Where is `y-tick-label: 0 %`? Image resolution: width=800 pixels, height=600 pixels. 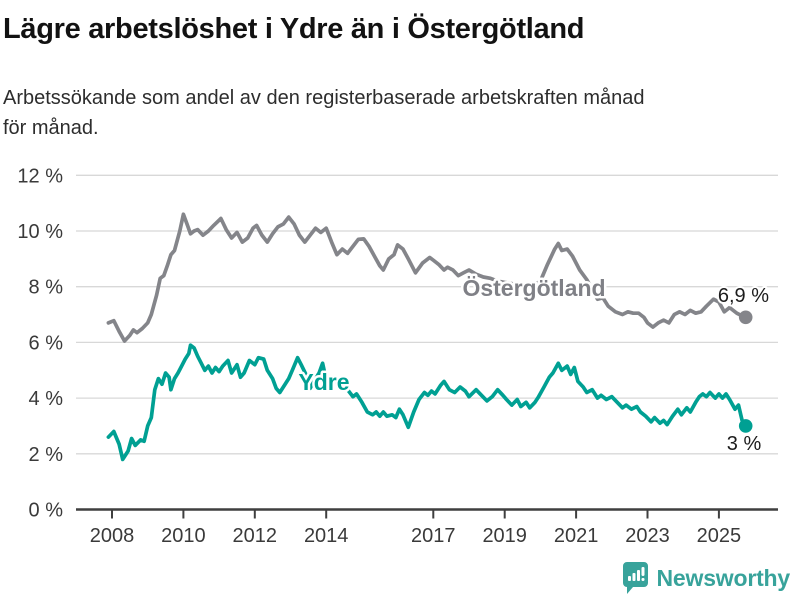 y-tick-label: 0 % is located at coordinates (46, 511).